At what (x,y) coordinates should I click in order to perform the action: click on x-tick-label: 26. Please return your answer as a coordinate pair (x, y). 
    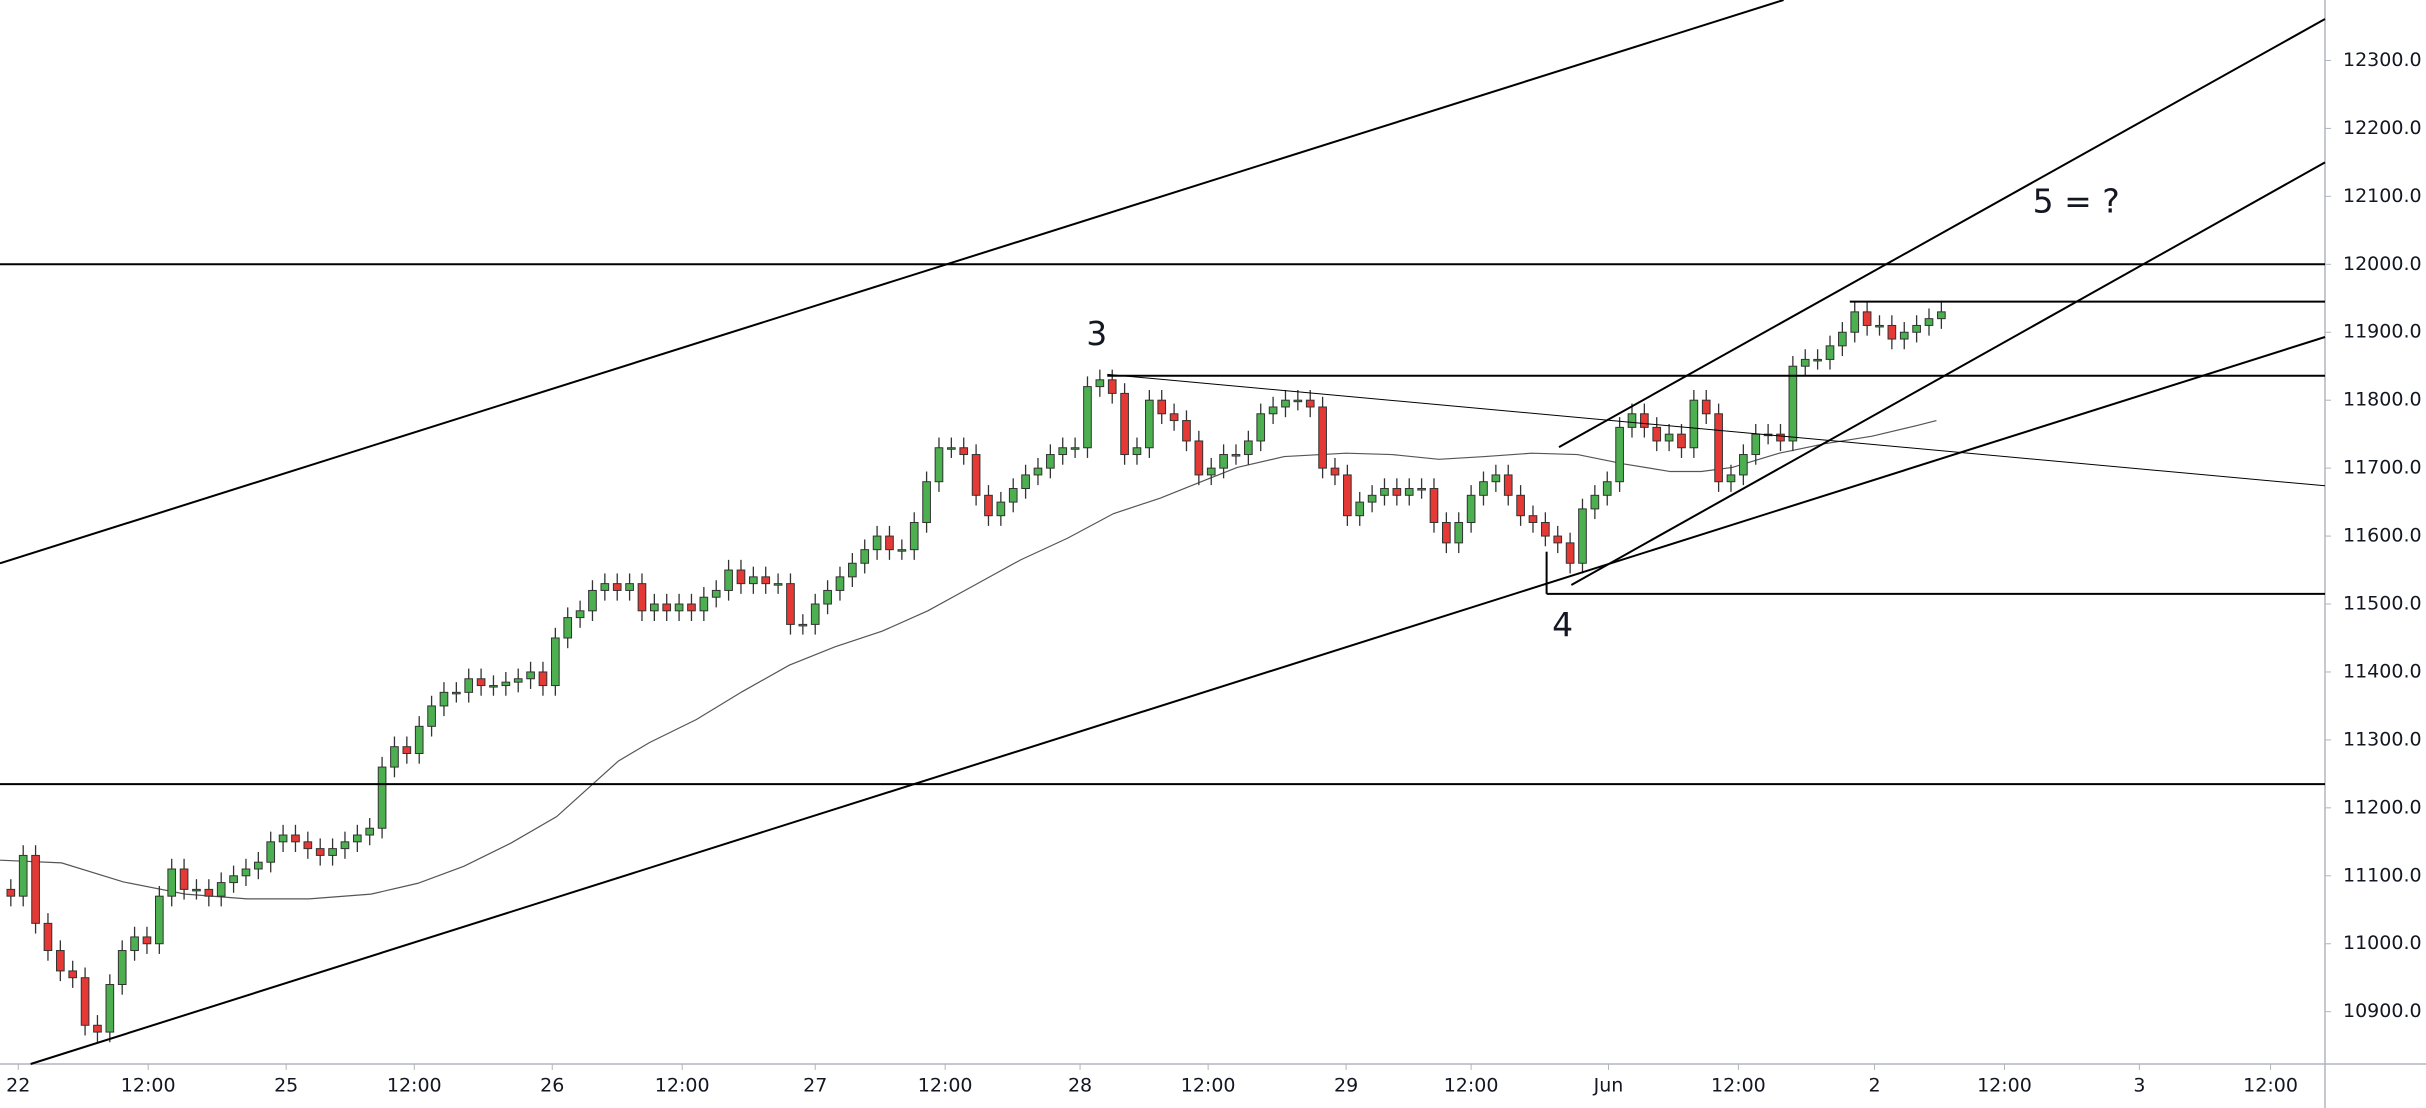
    Looking at the image, I should click on (552, 1086).